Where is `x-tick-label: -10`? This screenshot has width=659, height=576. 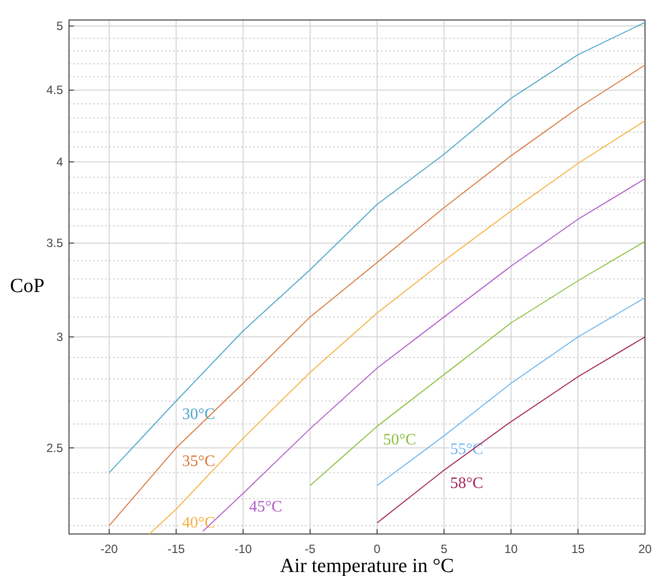
x-tick-label: -10 is located at coordinates (243, 549).